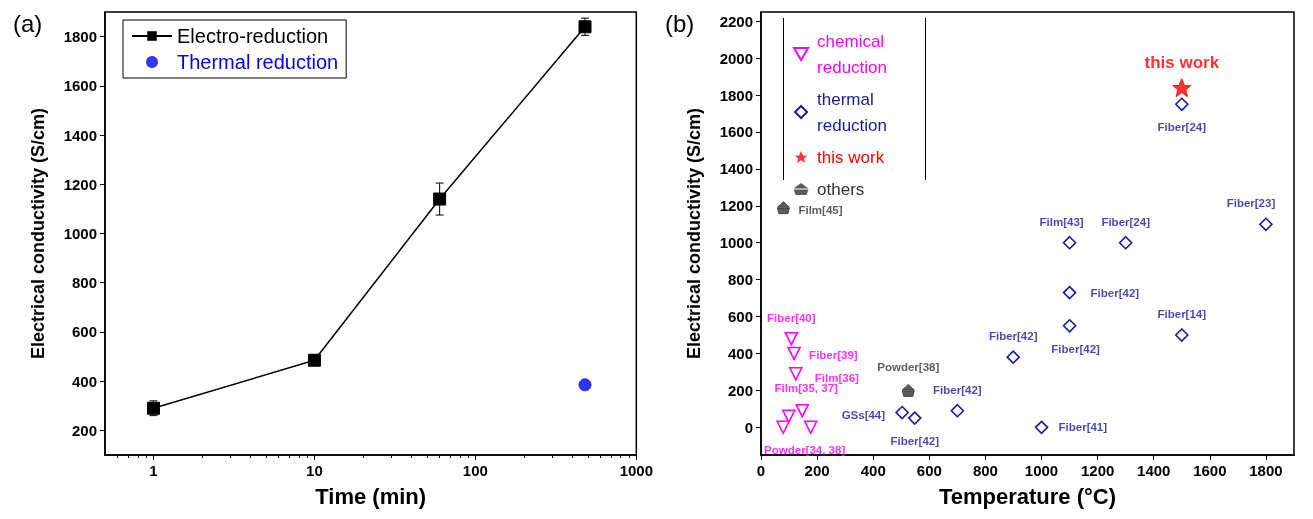 This screenshot has height=519, width=1313. Describe the element at coordinates (1266, 470) in the screenshot. I see `x-tick-label: 1800` at that location.